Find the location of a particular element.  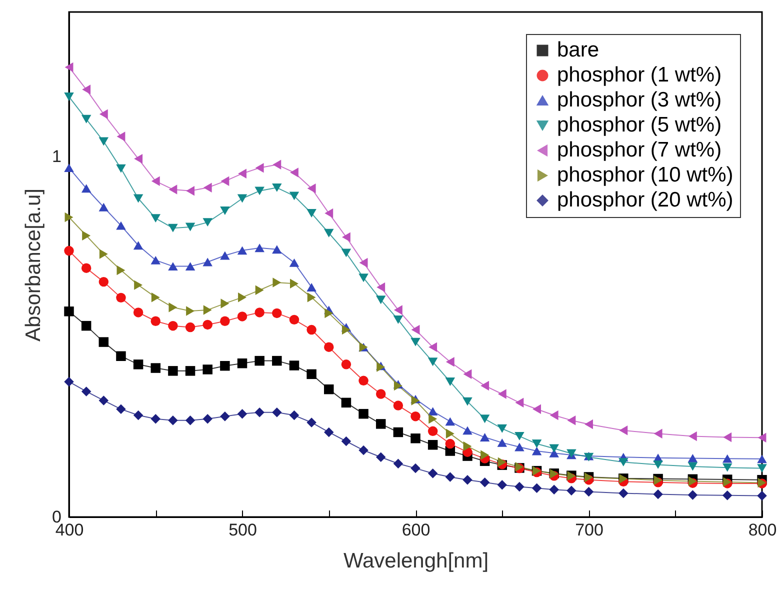

x-tick-label: 800 is located at coordinates (762, 530).